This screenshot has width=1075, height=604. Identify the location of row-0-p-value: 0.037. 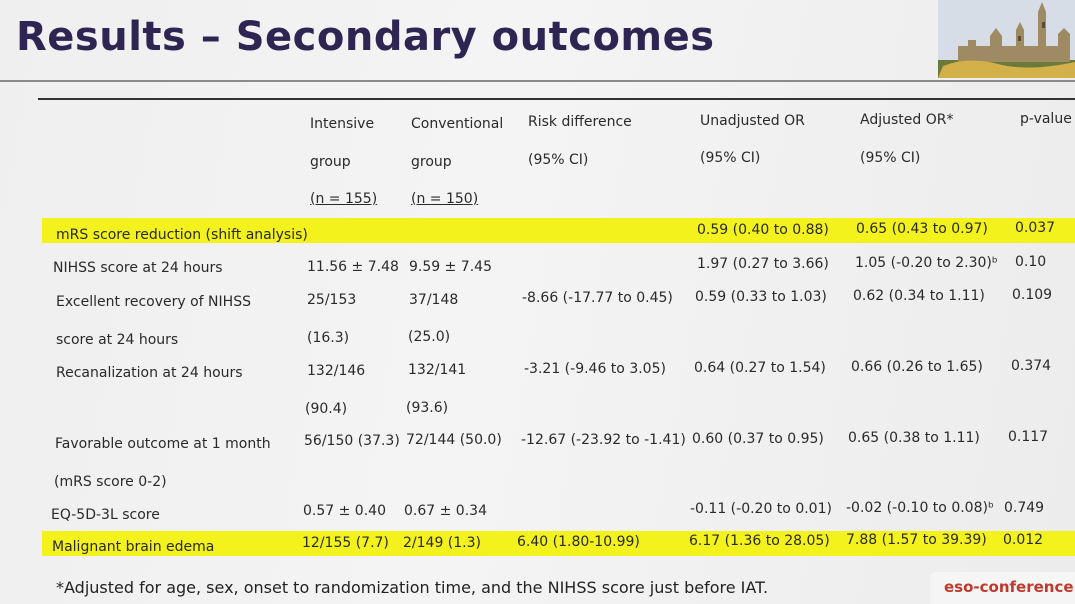
(1035, 228).